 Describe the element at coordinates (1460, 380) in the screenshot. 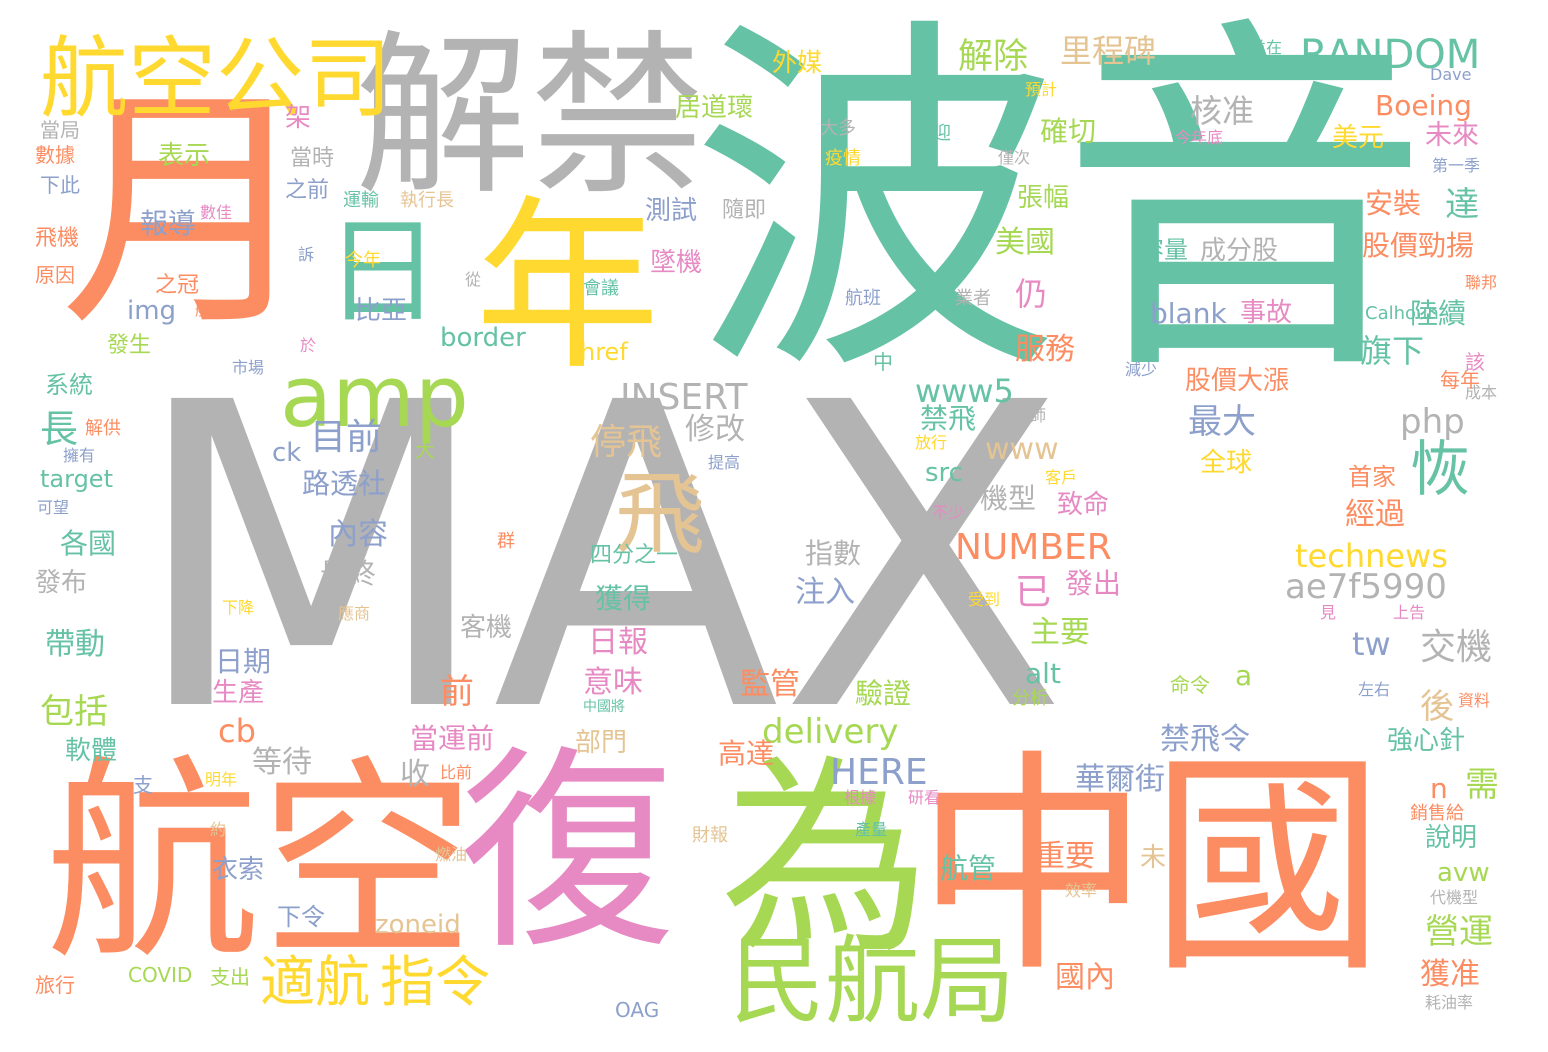

I see `cloud-word: 每年` at that location.